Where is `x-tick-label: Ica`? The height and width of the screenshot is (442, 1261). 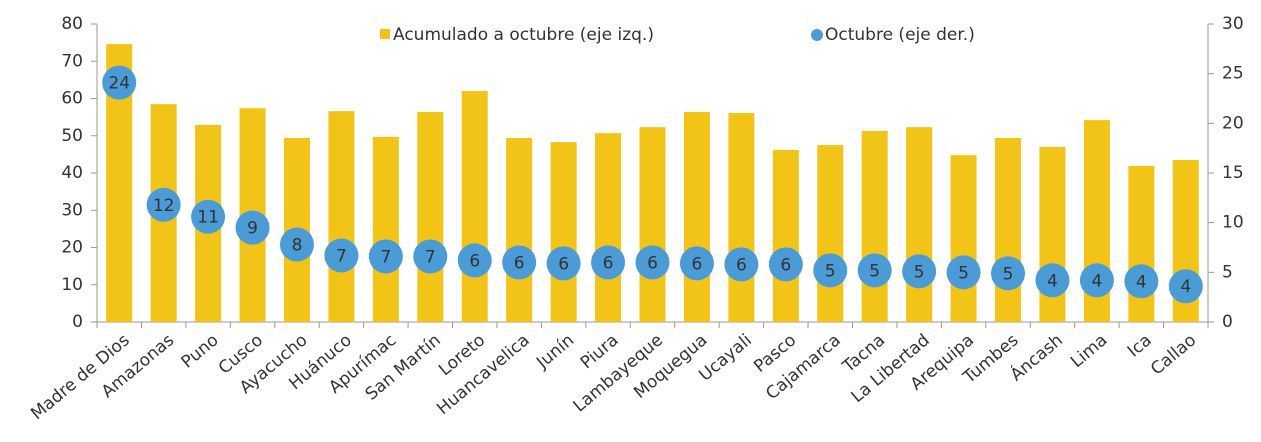 x-tick-label: Ica is located at coordinates (1140, 345).